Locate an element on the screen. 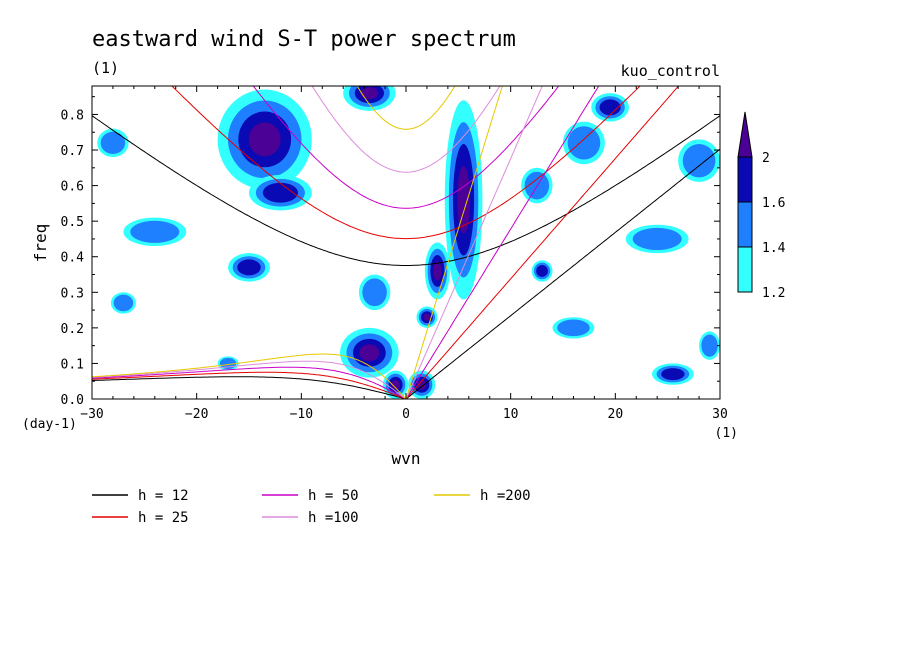 This screenshot has height=654, width=904. curve-rossby-h200 is located at coordinates (249, 376).